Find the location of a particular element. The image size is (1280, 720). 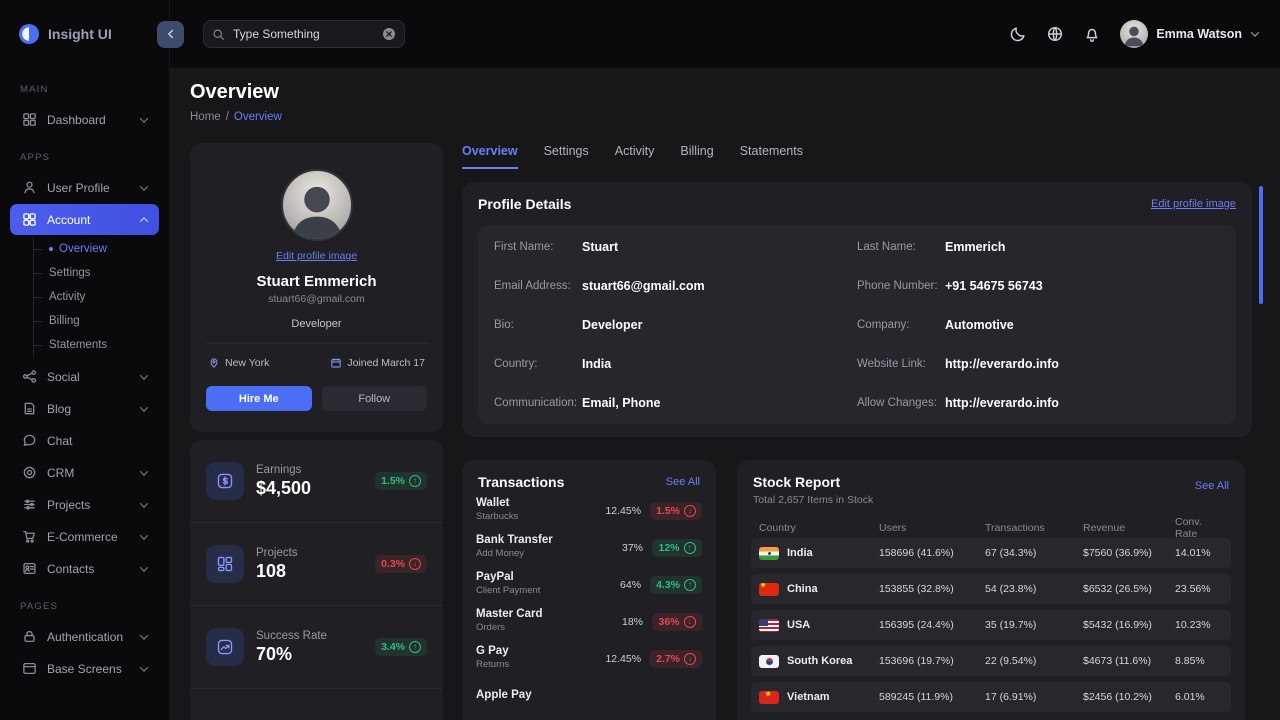

sidebar-subitem-activity: Activity is located at coordinates (101, 297).